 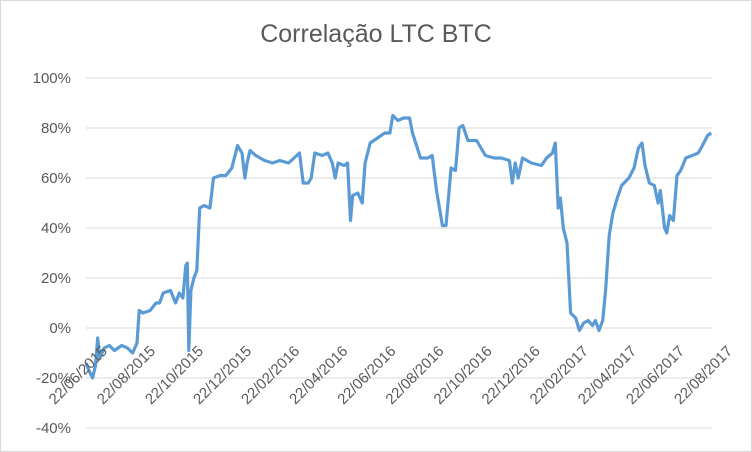 I want to click on y-tick-label: 20%, so click(x=56, y=278).